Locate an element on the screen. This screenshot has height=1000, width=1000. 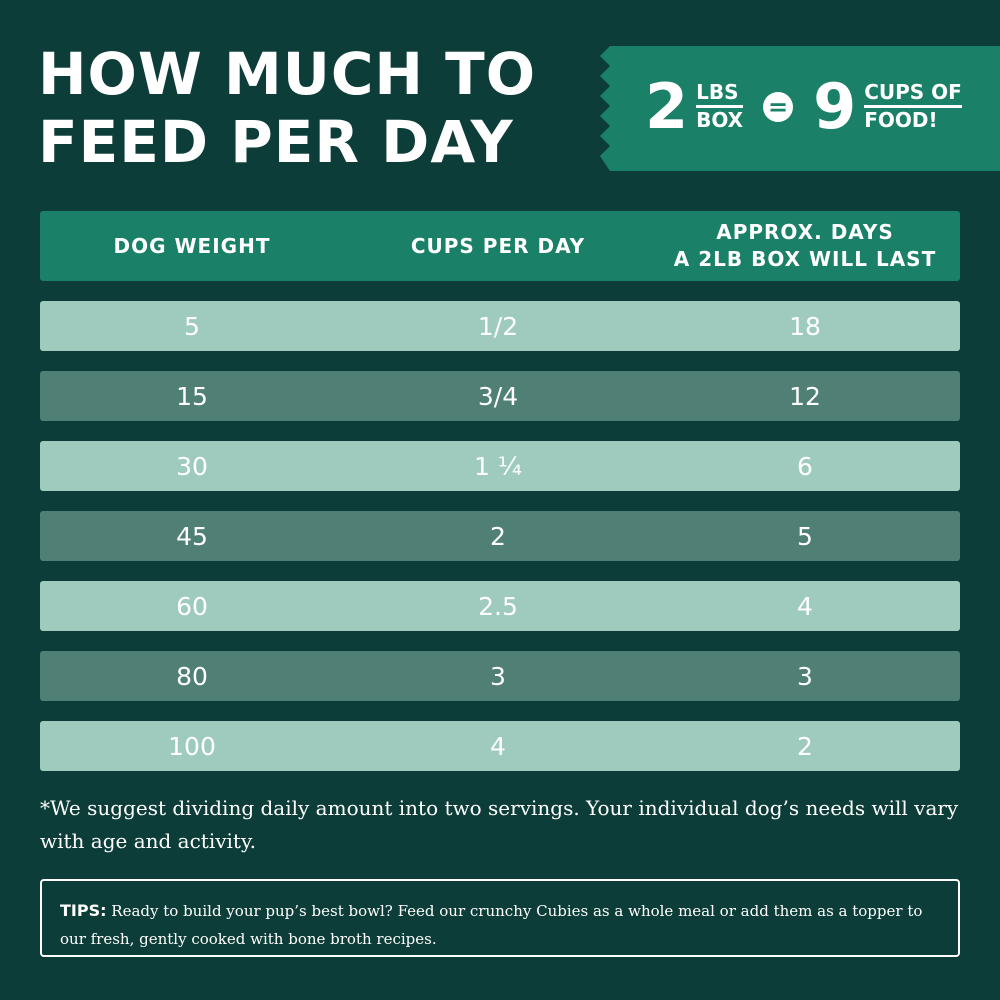
header-cell: APPROX. DAYS A 2LB BOX WILL LAST is located at coordinates (805, 246).